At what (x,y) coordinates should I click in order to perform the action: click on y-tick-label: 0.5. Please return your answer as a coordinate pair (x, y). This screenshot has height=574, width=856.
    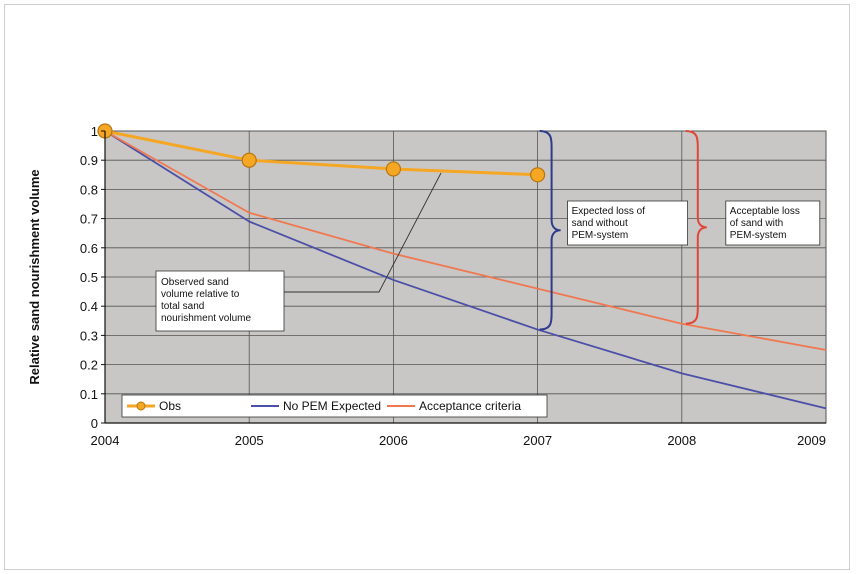
    Looking at the image, I should click on (89, 277).